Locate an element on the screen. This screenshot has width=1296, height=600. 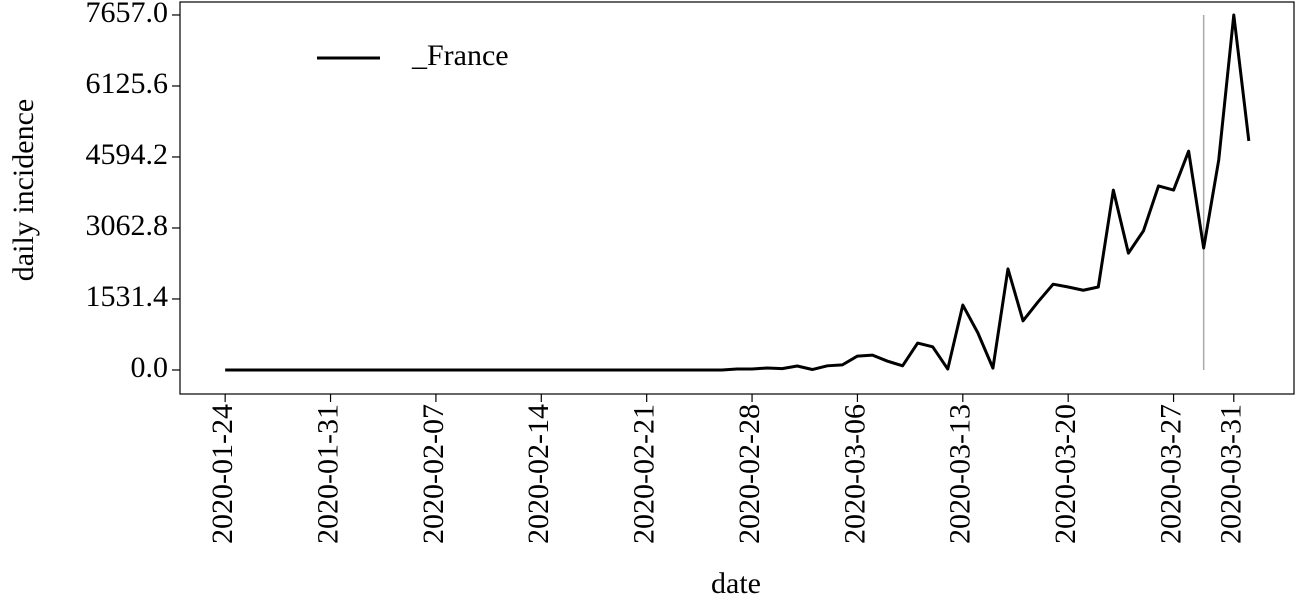
y-tick-label: 1531.4 is located at coordinates (127, 296).